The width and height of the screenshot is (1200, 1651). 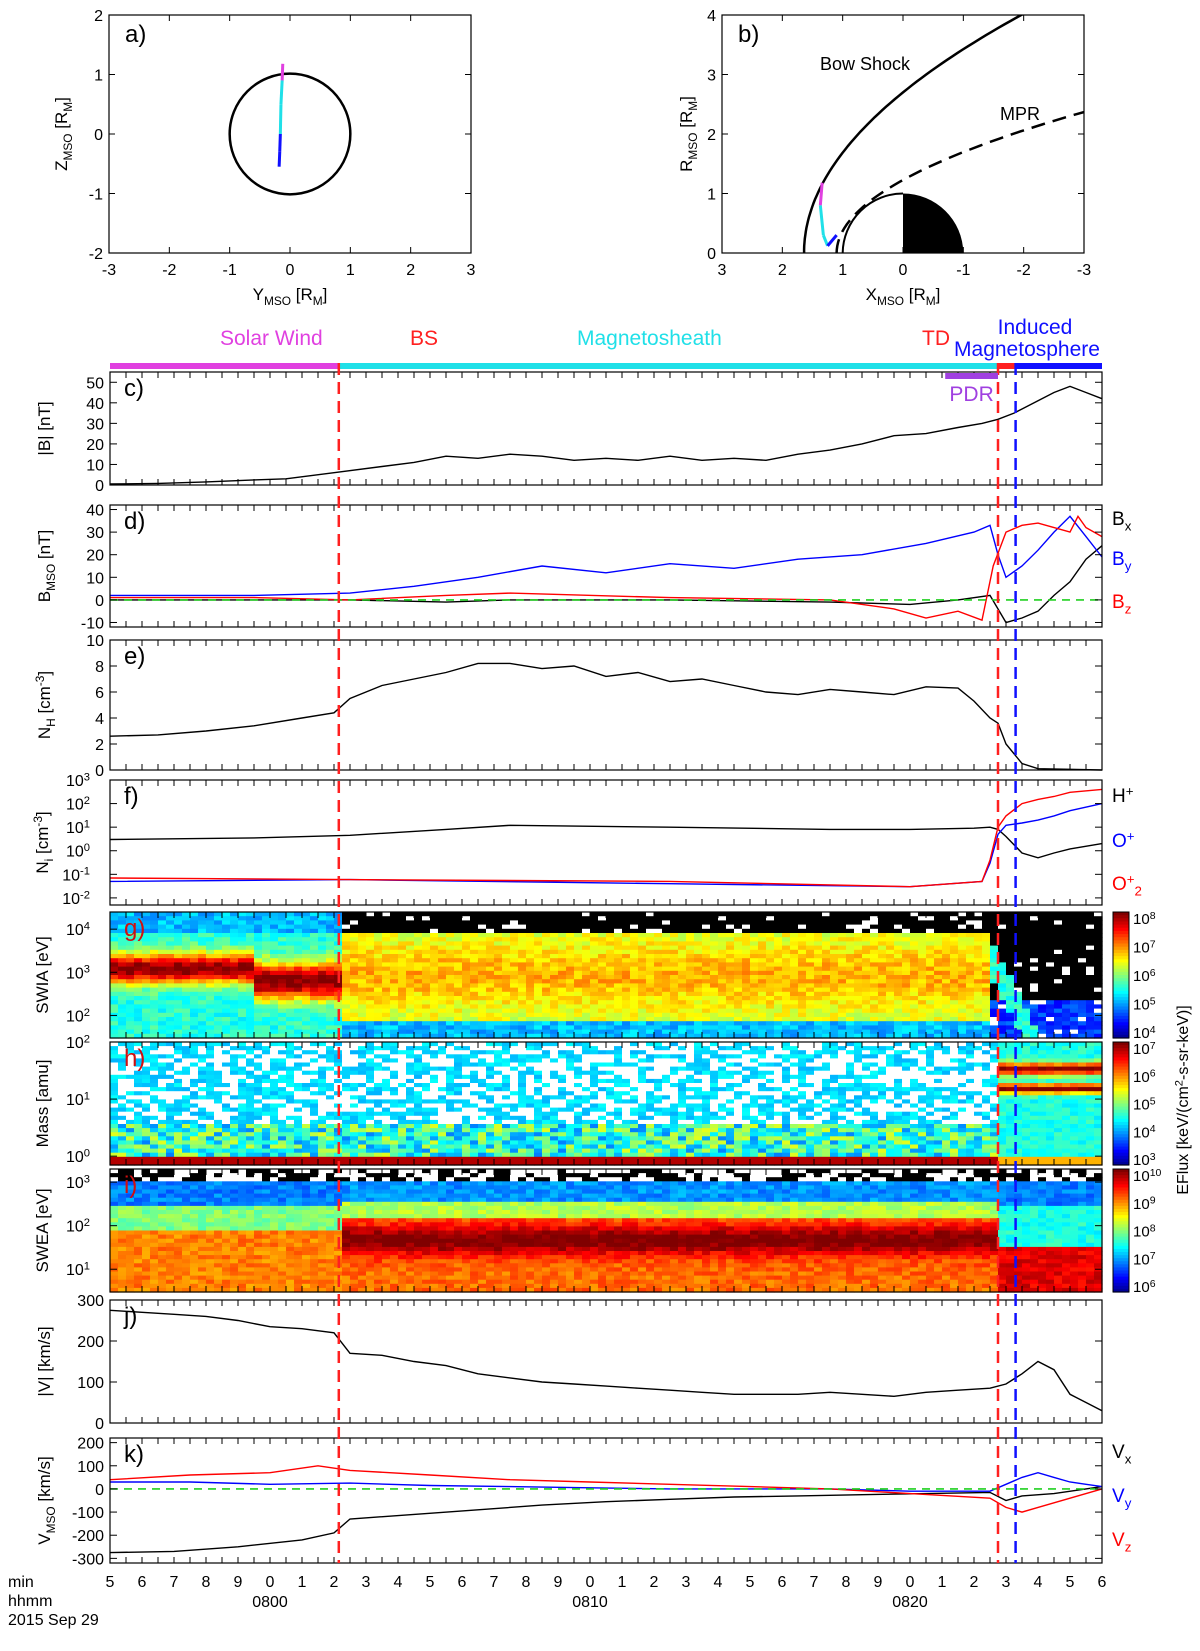 I want to click on panel-b-plot, so click(x=943, y=134).